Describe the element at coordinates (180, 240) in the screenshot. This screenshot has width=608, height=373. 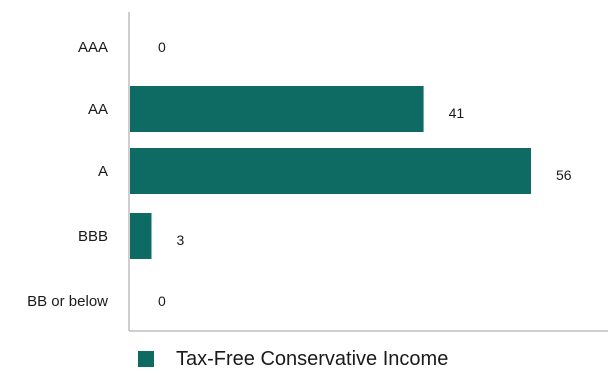
I see `data-label: 3` at that location.